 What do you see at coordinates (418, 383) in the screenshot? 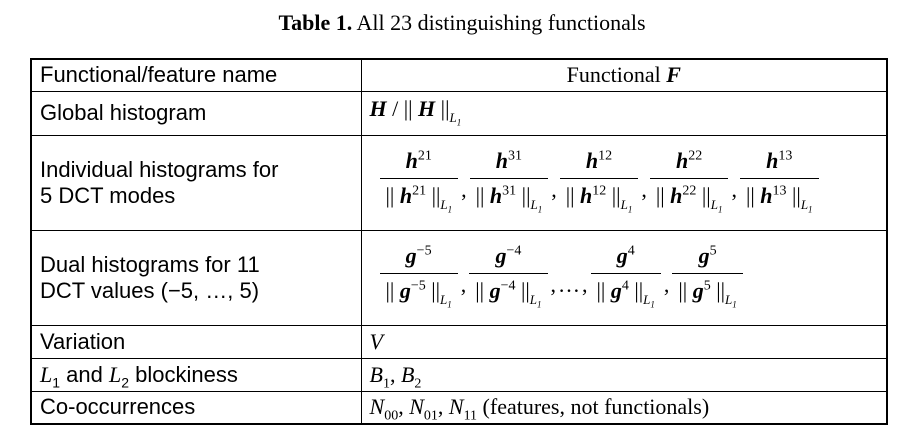
I see `blk-B2-sub: 2` at bounding box center [418, 383].